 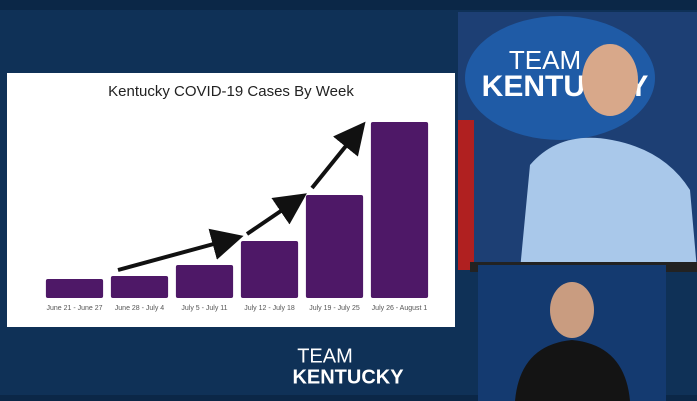 I want to click on interpreter-head, so click(x=572, y=310).